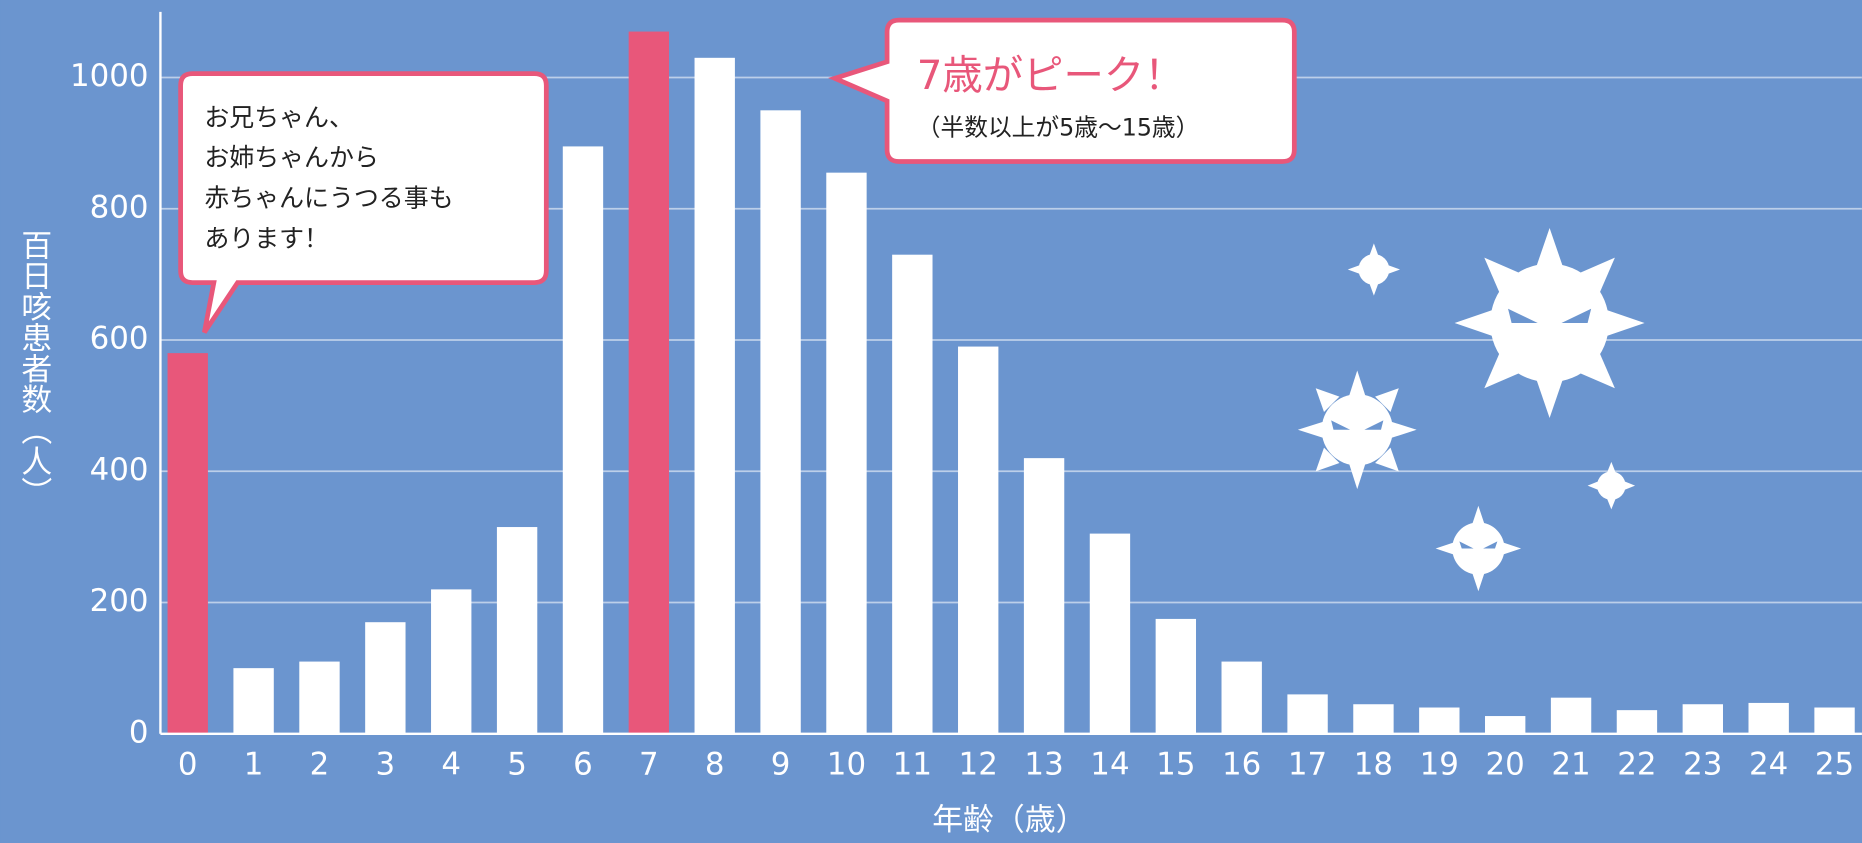  What do you see at coordinates (119, 339) in the screenshot?
I see `y-tick-label: 600` at bounding box center [119, 339].